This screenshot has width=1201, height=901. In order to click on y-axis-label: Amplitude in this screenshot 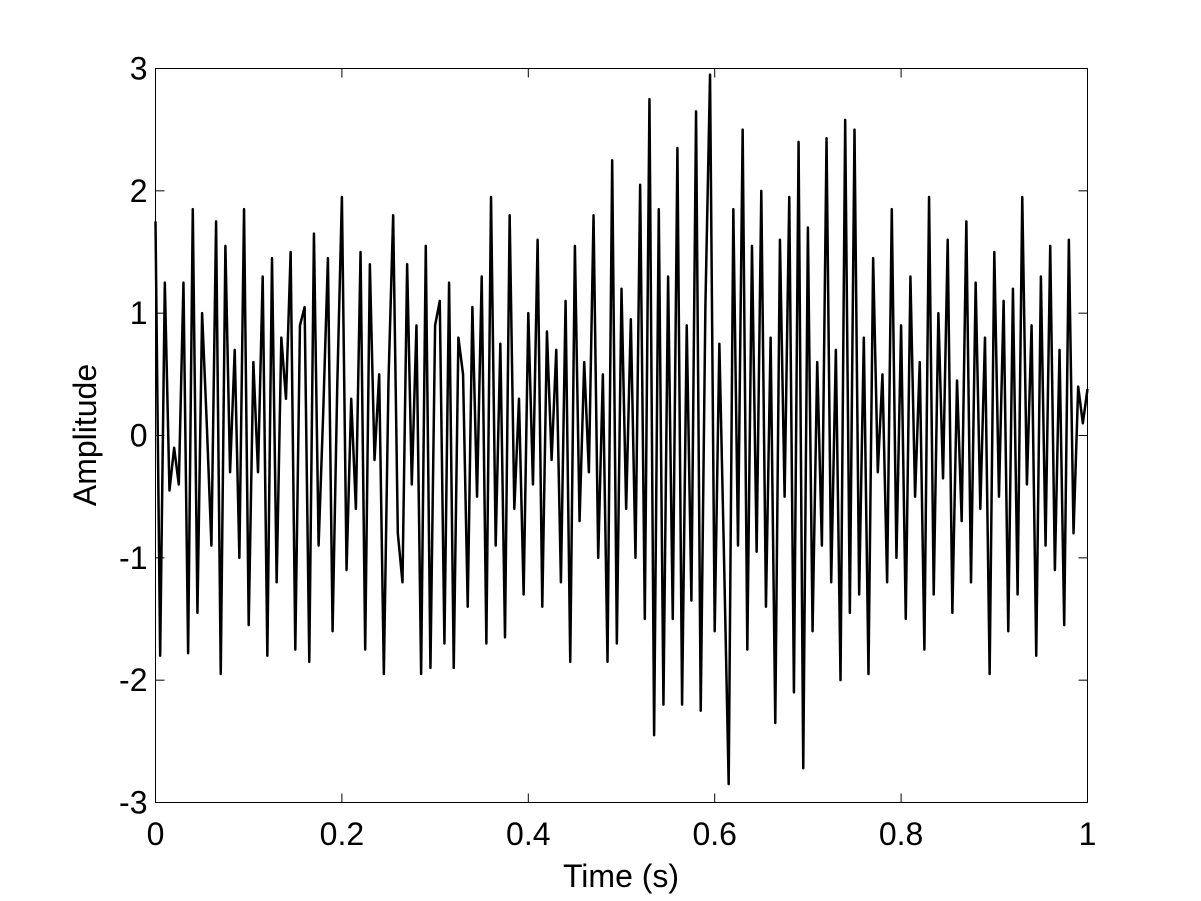, I will do `click(85, 435)`.